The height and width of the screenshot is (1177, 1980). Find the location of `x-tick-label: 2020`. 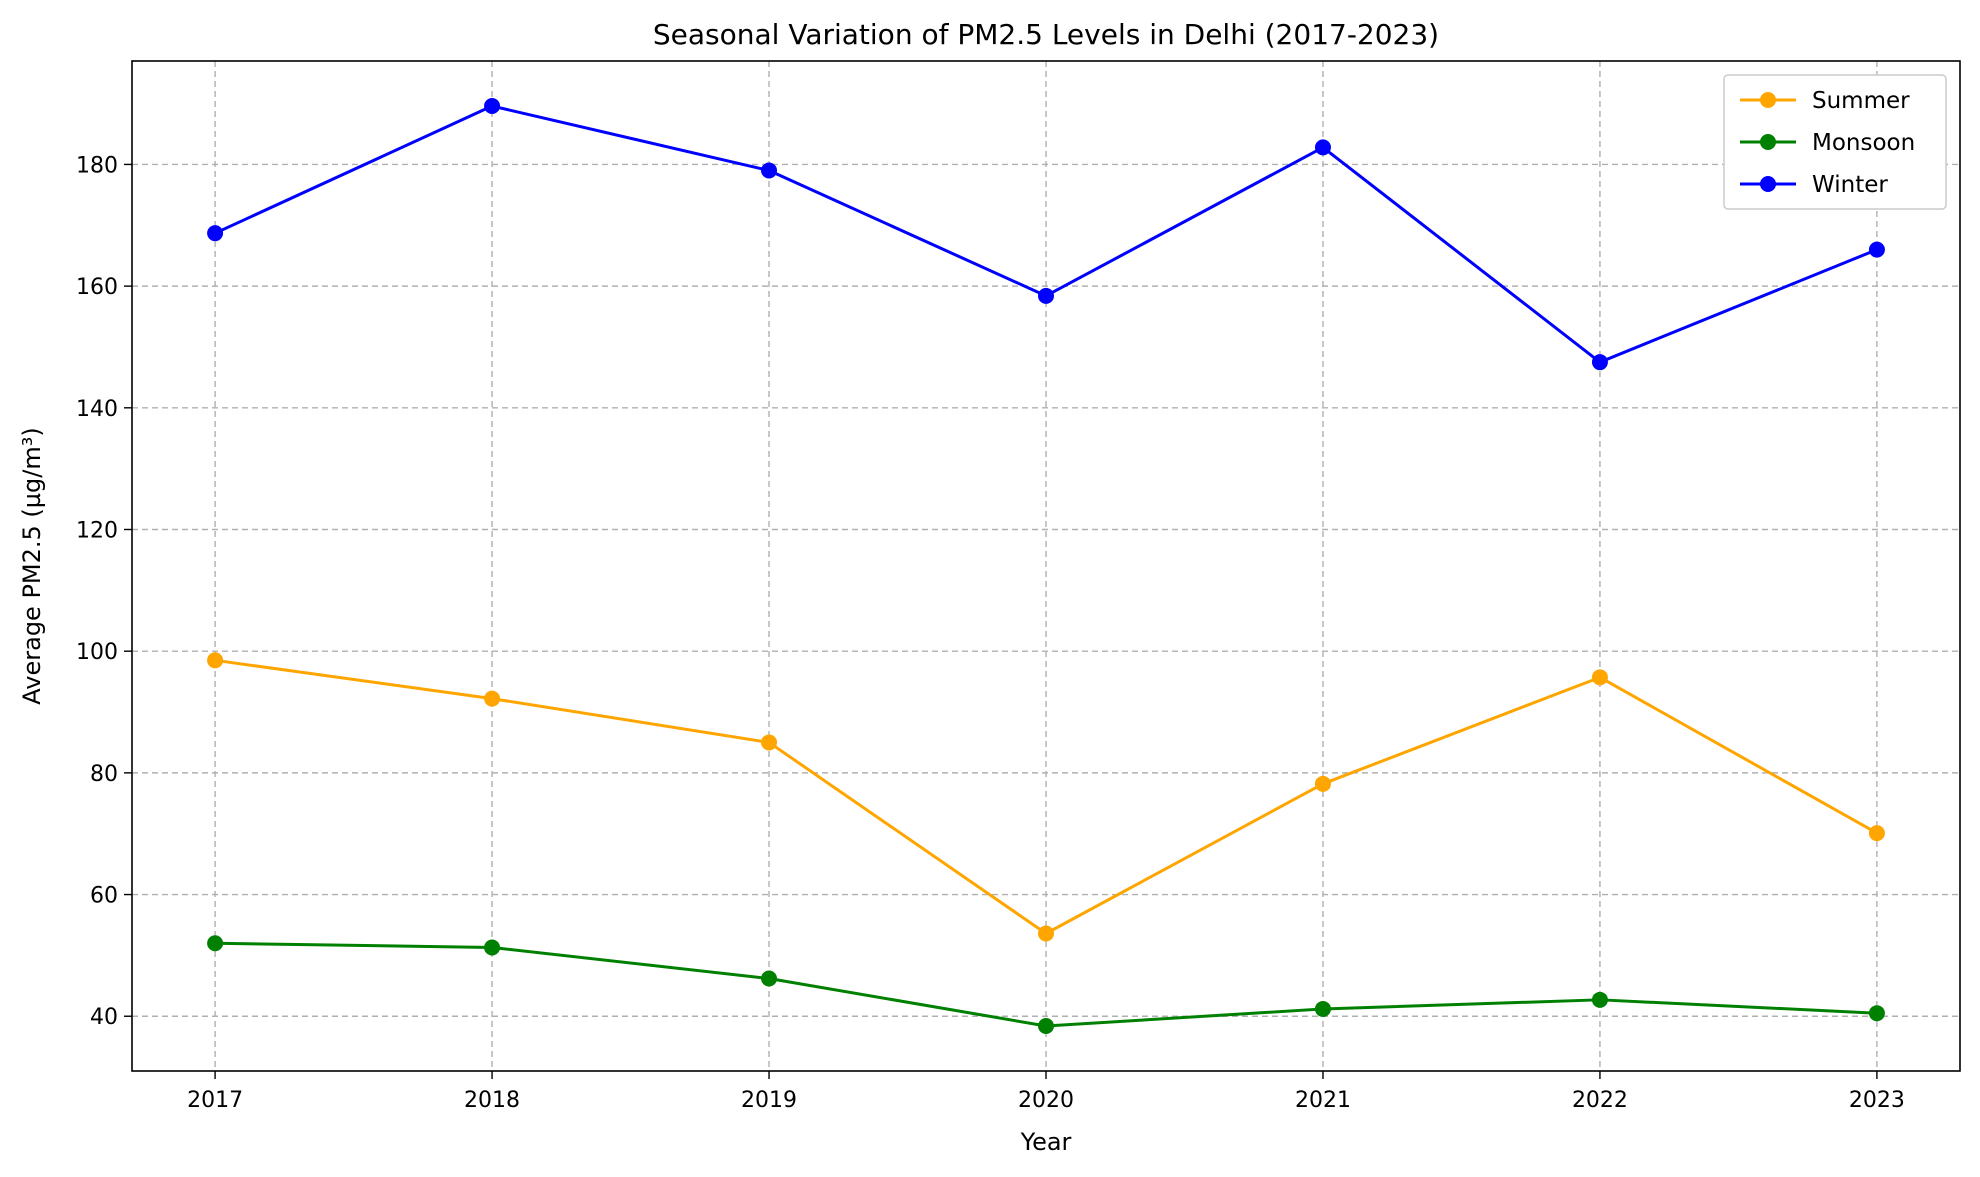

x-tick-label: 2020 is located at coordinates (1046, 1100).